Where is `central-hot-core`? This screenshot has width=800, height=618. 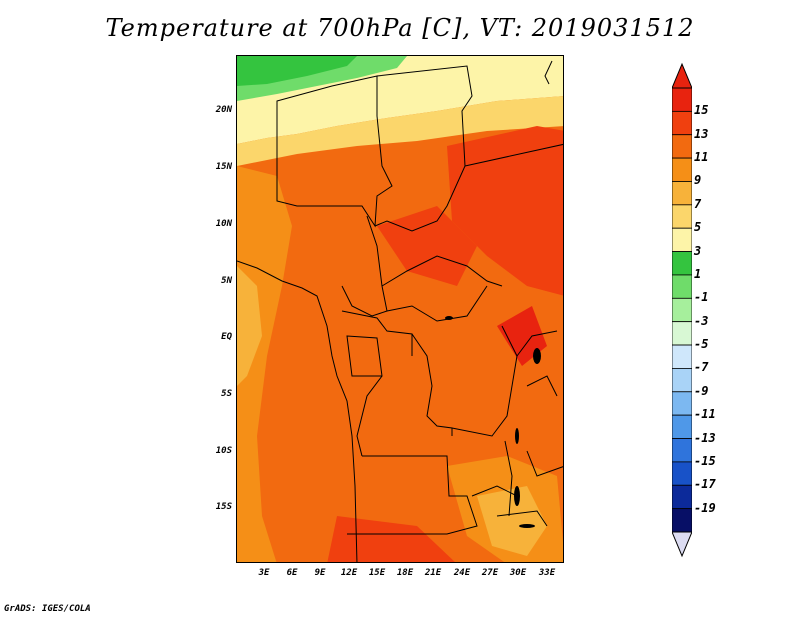 central-hot-core is located at coordinates (427, 246).